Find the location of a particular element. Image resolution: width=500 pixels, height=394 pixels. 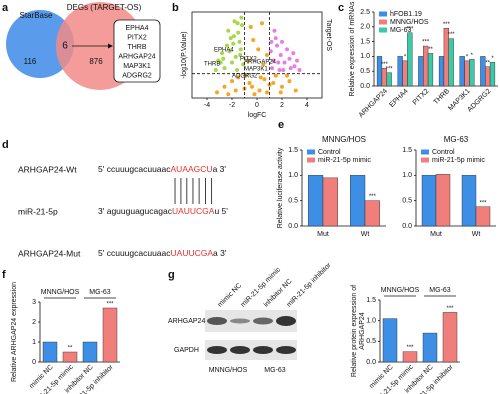

venn-left-label: StarBase is located at coordinates (36, 15).